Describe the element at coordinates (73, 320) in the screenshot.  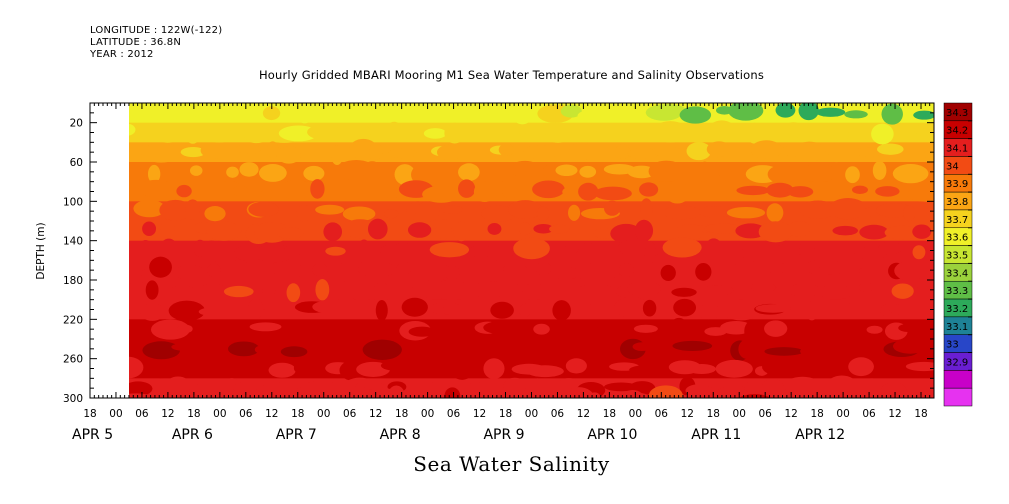
I see `y-tick-label: 220` at that location.